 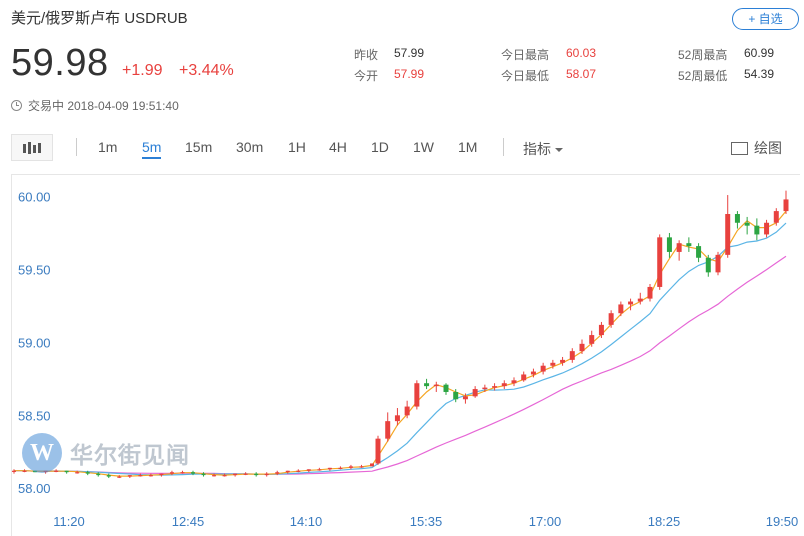 What do you see at coordinates (703, 55) in the screenshot?
I see `week52-high-label: 52周最高` at bounding box center [703, 55].